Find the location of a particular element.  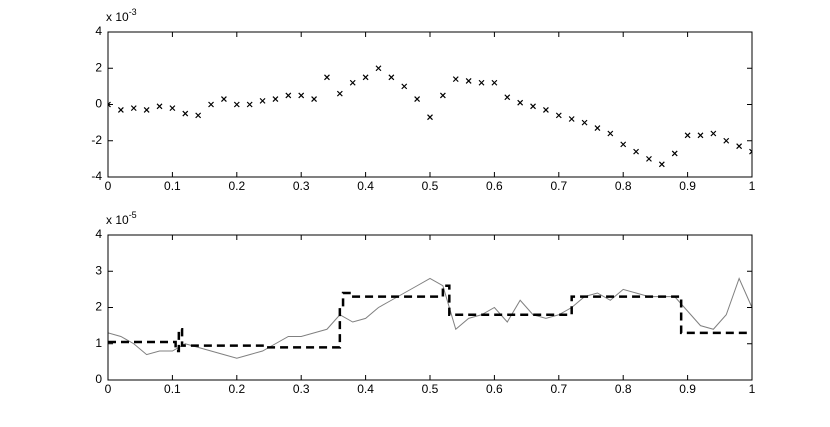

y-tick-label: -2 is located at coordinates (96, 140).